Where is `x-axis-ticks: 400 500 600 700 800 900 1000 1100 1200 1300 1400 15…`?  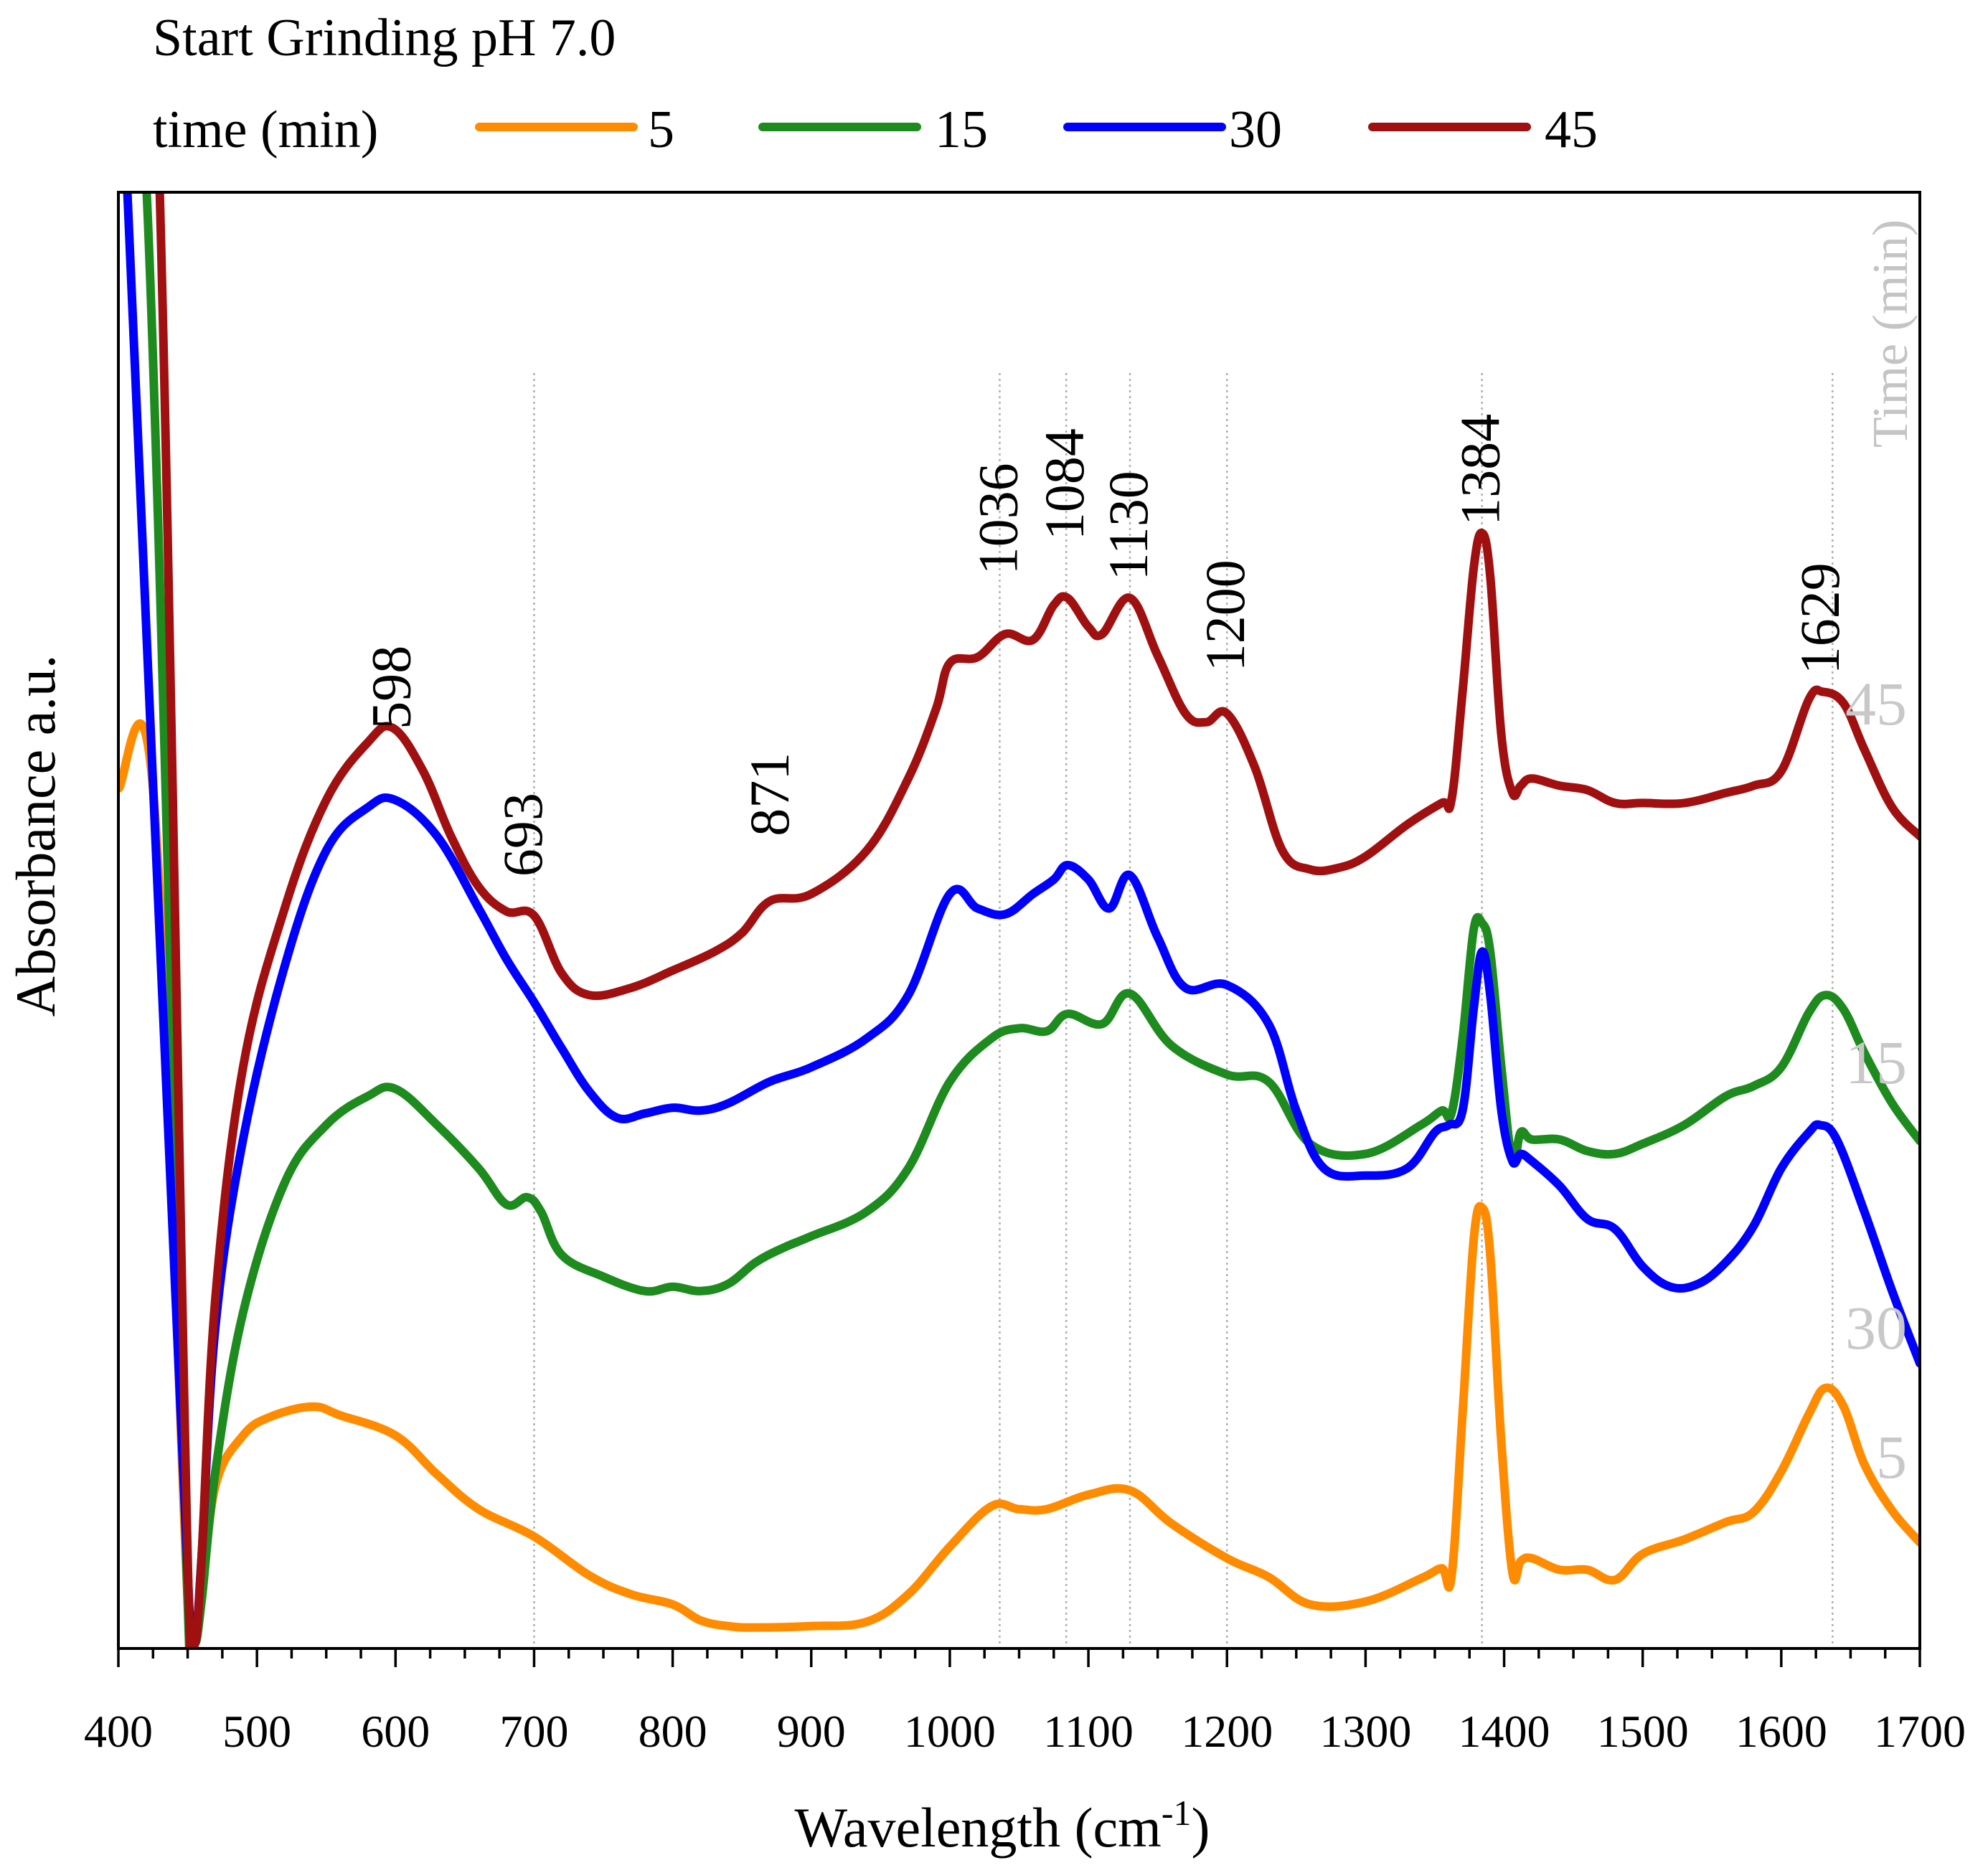
x-axis-ticks: 400 500 600 700 800 900 1000 1100 1200 1300 1400 15… is located at coordinates (1025, 1703).